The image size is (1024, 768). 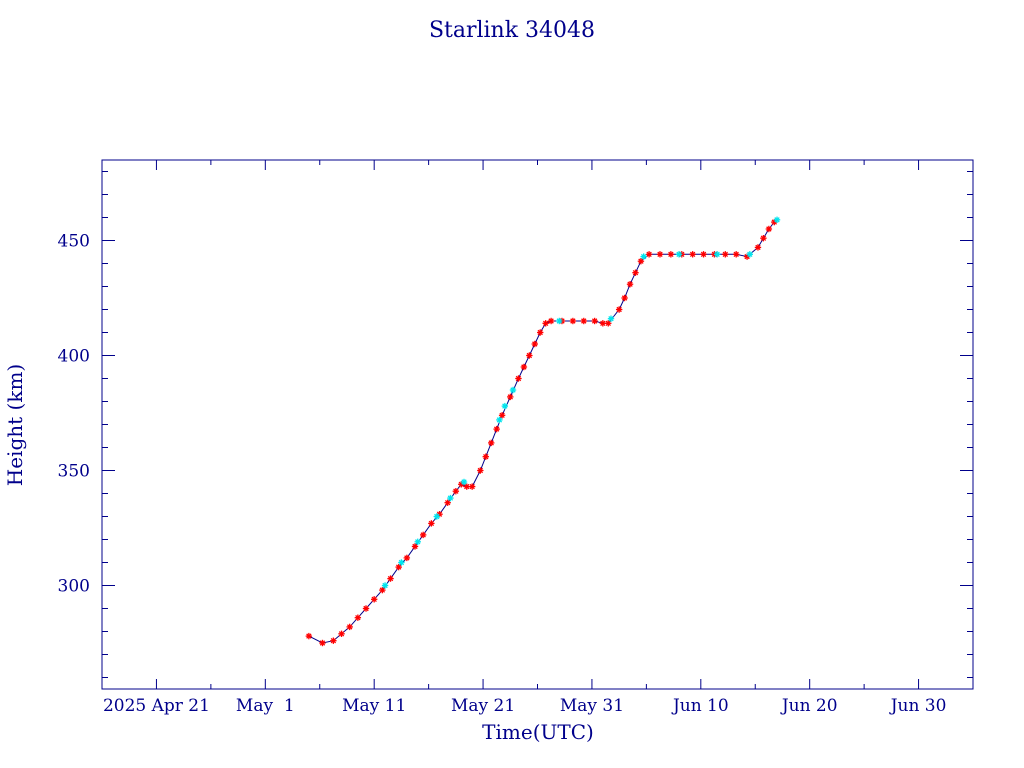 I want to click on y-tick-label: 350, so click(x=74, y=472).